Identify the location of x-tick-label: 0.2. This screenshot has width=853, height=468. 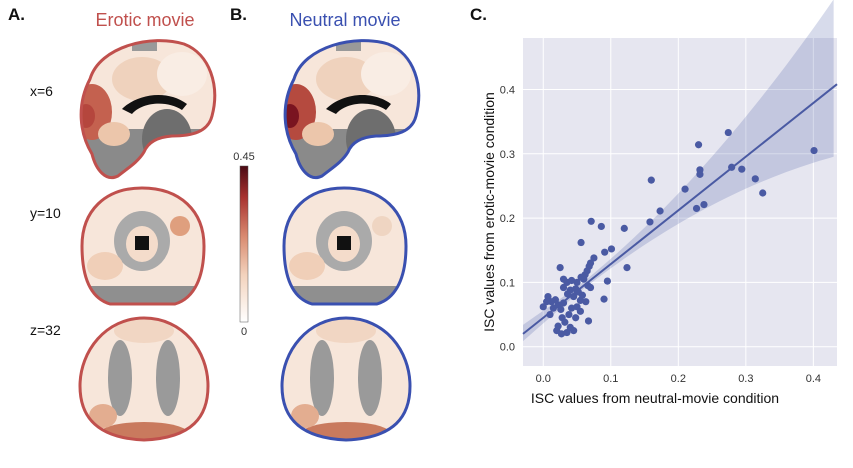
(678, 379).